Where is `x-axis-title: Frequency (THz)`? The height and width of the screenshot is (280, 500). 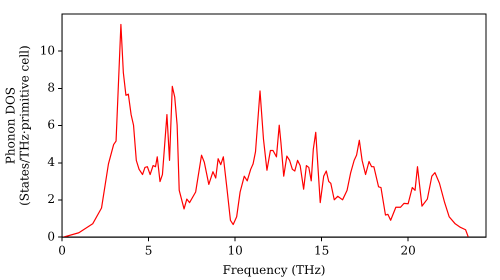
x-axis-title: Frequency (THz) is located at coordinates (274, 269).